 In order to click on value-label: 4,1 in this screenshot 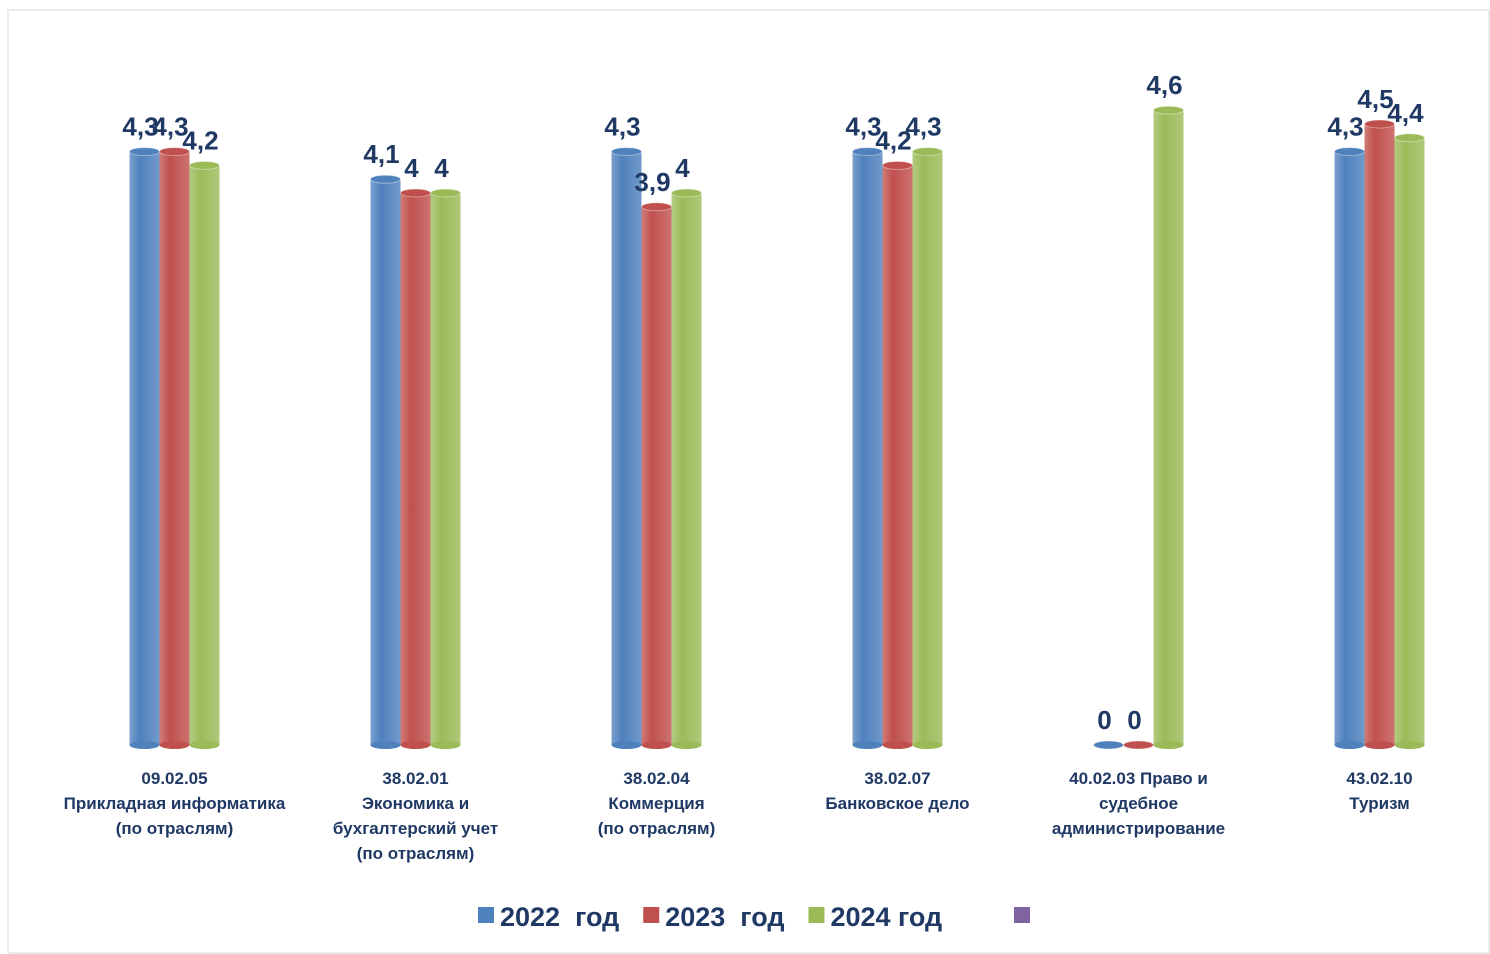, I will do `click(381, 154)`.